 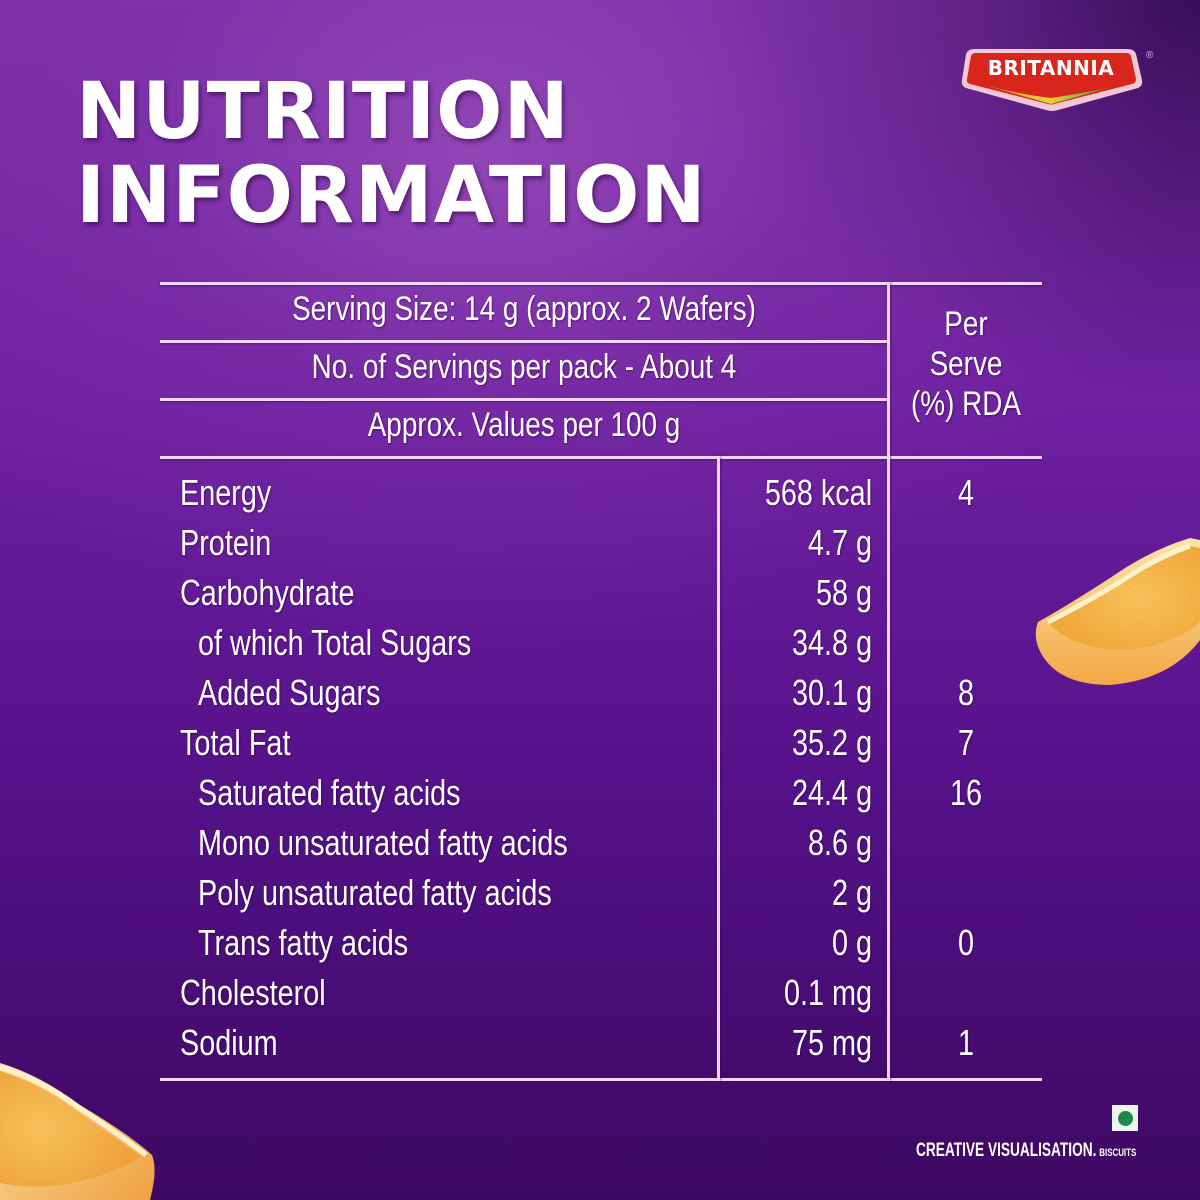 I want to click on nutrient-value: 35.2 g, so click(x=831, y=742).